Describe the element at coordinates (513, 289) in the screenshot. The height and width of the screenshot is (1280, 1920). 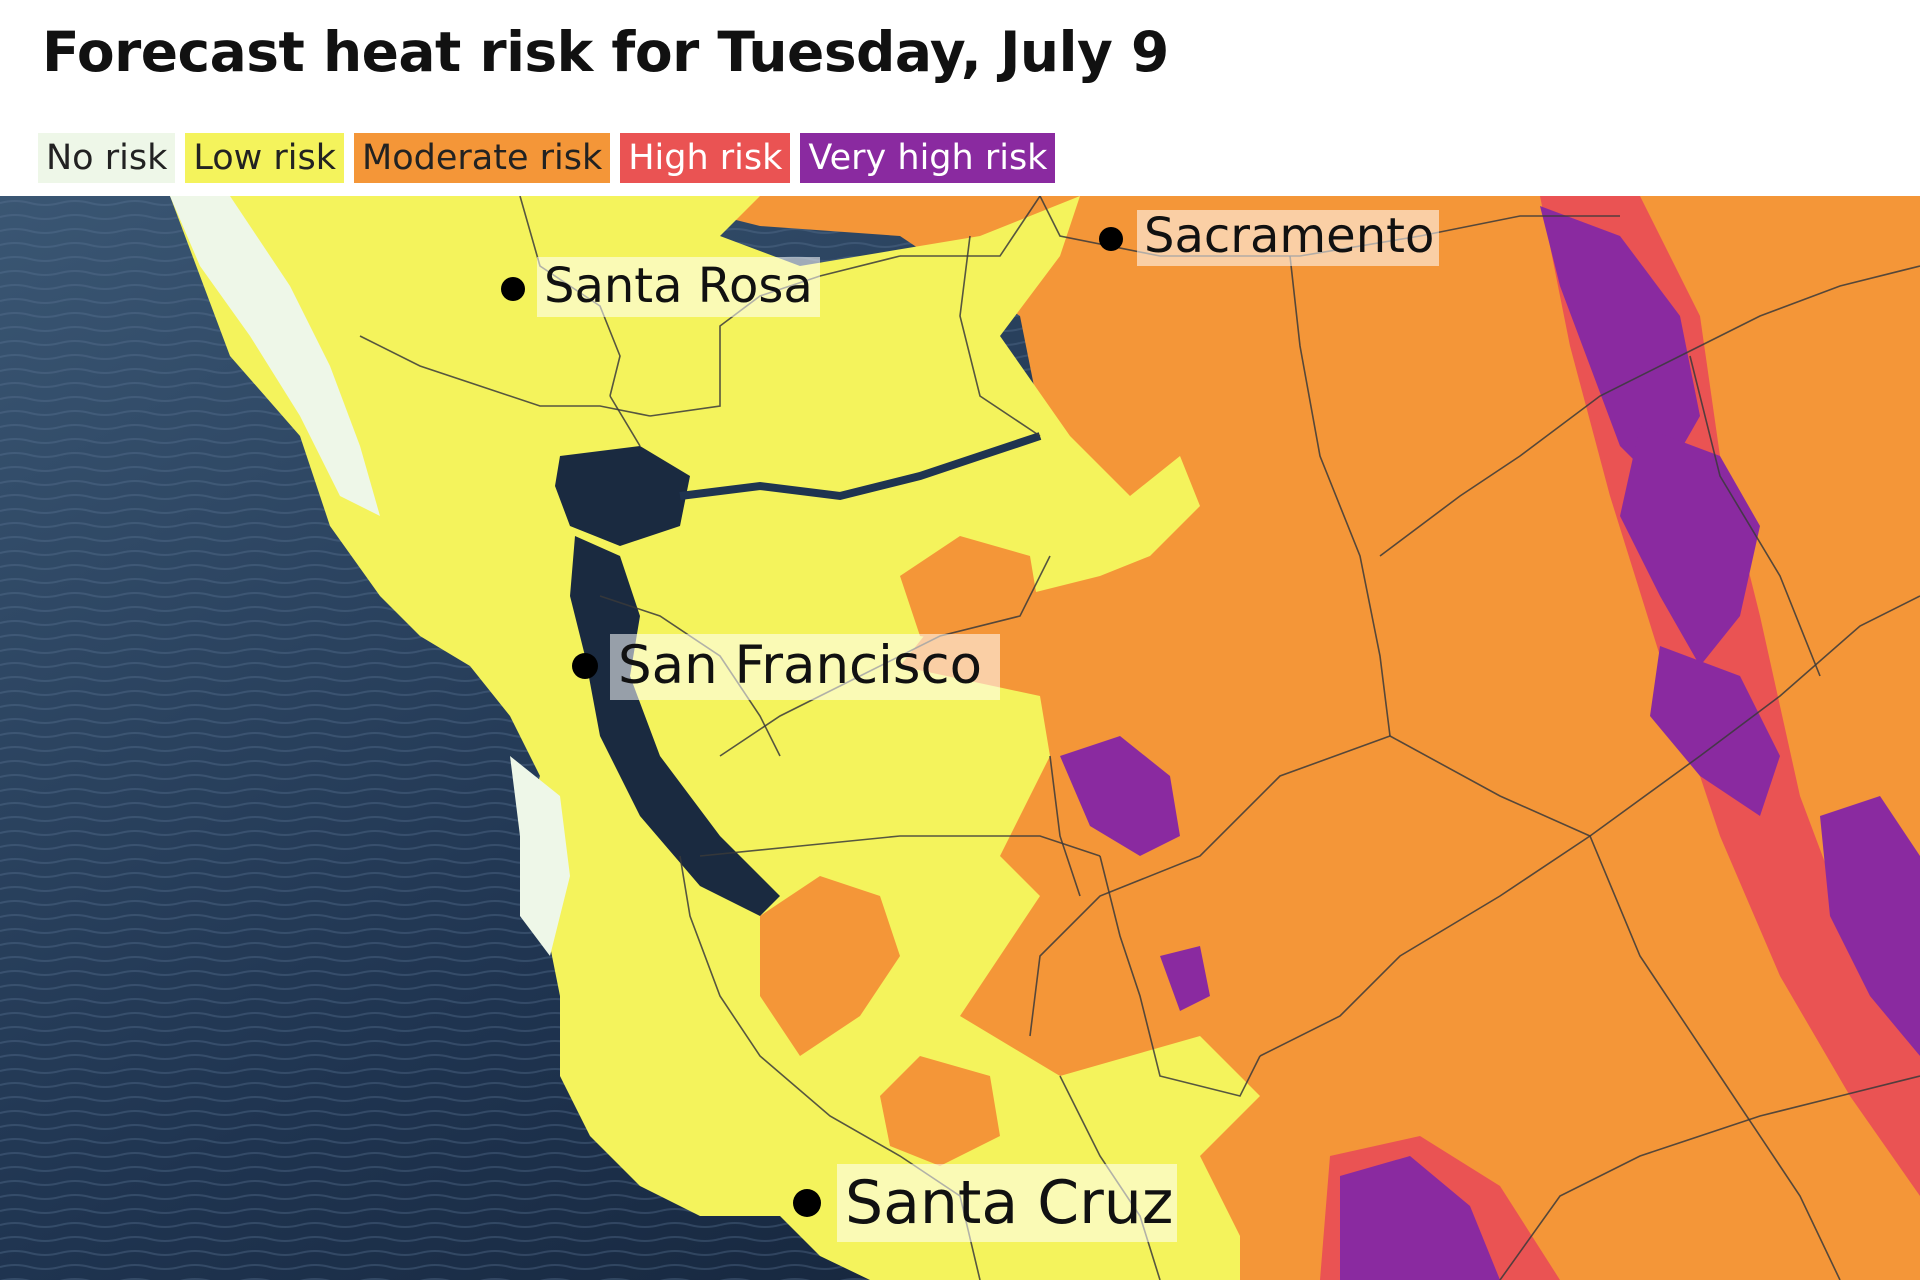
I see `city-marker-santa-rosa` at that location.